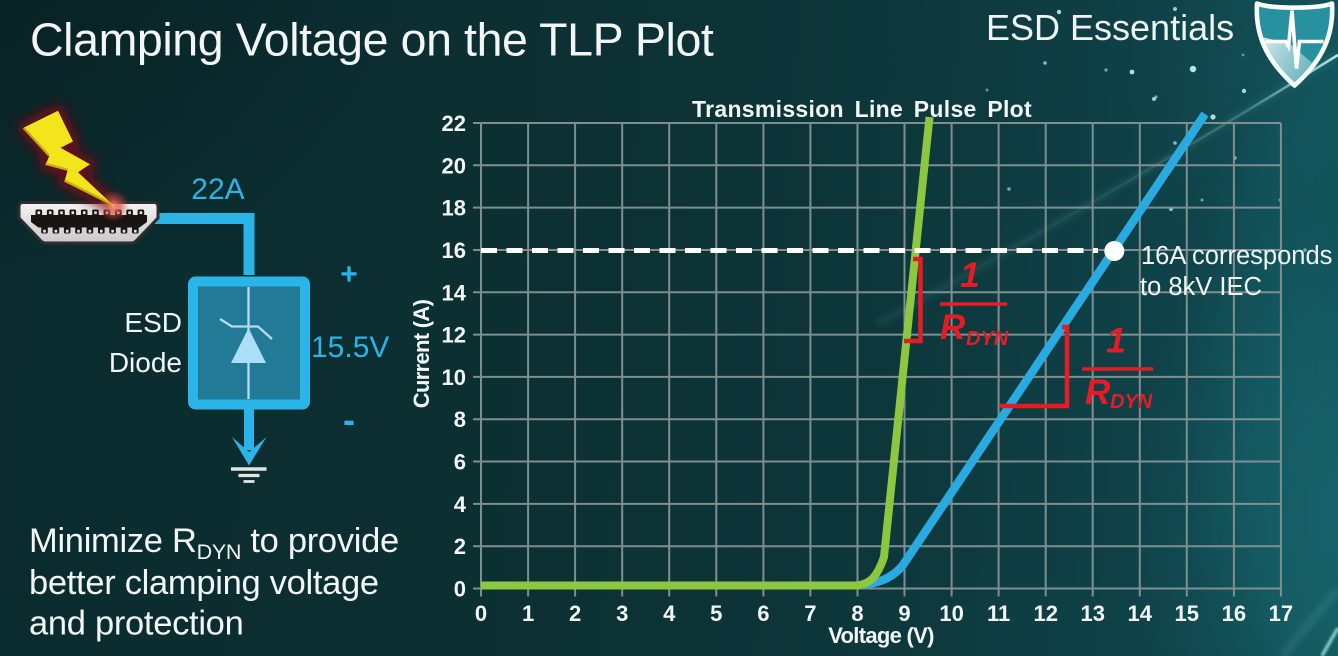  I want to click on svg-text: Minimize RDYN to provide, so click(214, 543).